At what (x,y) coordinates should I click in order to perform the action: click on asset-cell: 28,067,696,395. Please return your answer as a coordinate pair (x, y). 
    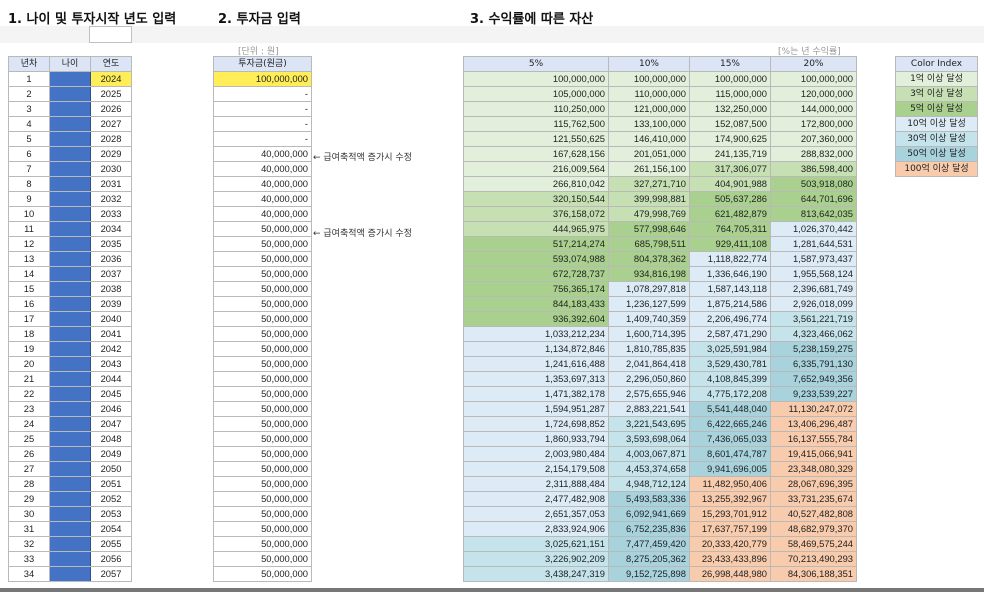
    Looking at the image, I should click on (813, 484).